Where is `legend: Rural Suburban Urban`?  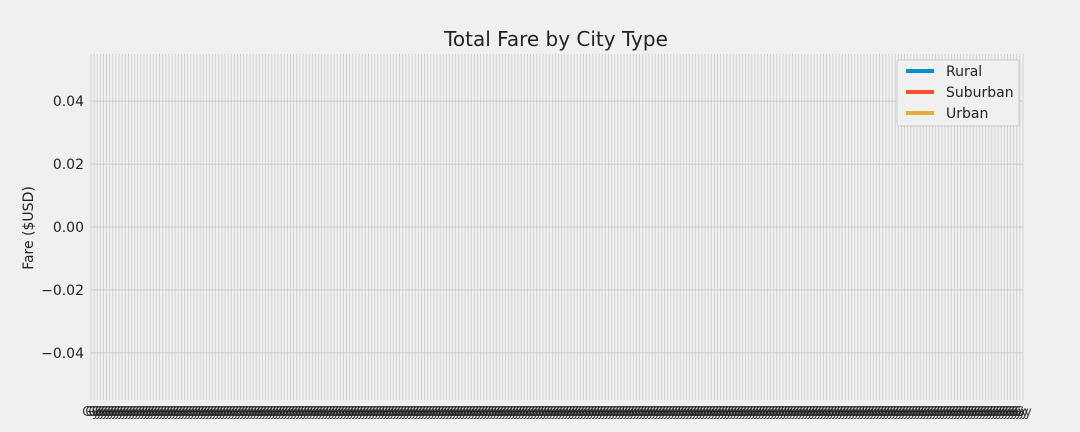 legend: Rural Suburban Urban is located at coordinates (958, 93).